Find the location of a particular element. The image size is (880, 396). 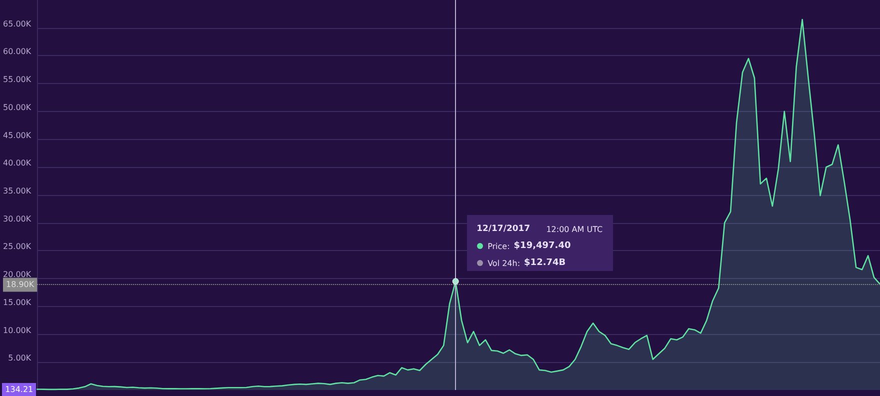

annotation: $19,497.40 is located at coordinates (542, 246).